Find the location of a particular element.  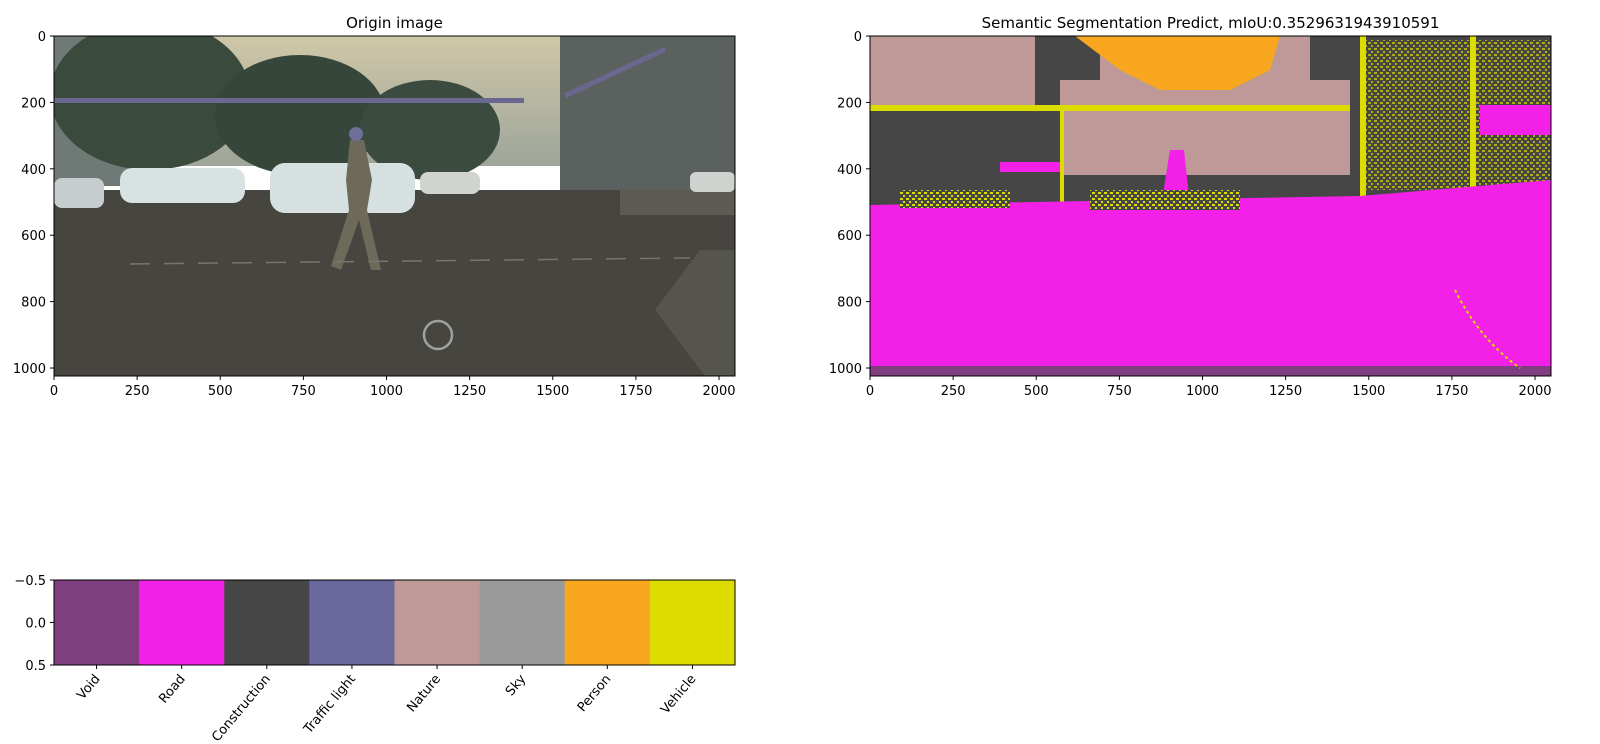

segmentation-y-tick-label: 600 is located at coordinates (849, 236).